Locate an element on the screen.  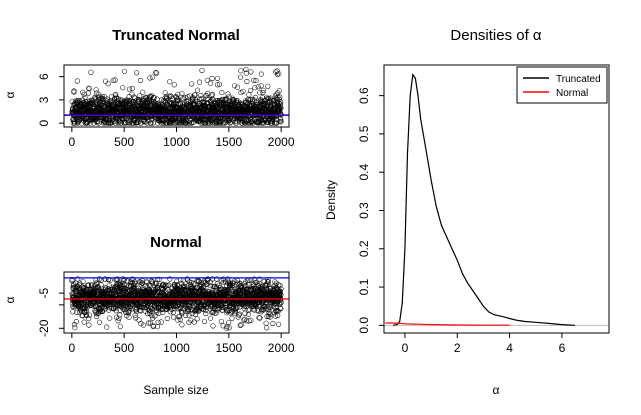
x-tick-label: 0 is located at coordinates (405, 348).